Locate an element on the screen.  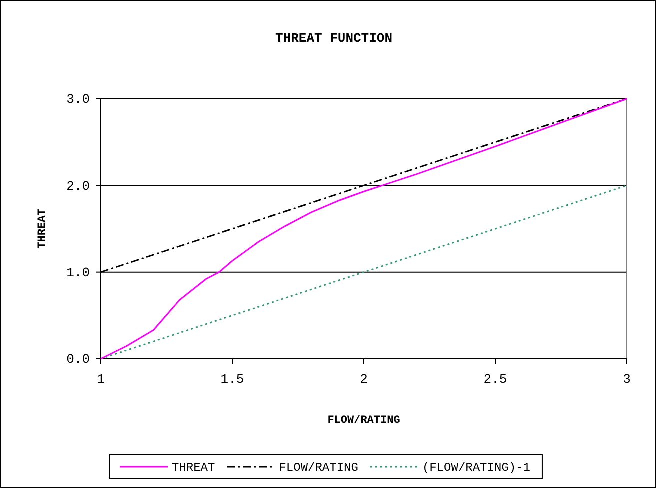
x-tick-label: 2 is located at coordinates (364, 380).